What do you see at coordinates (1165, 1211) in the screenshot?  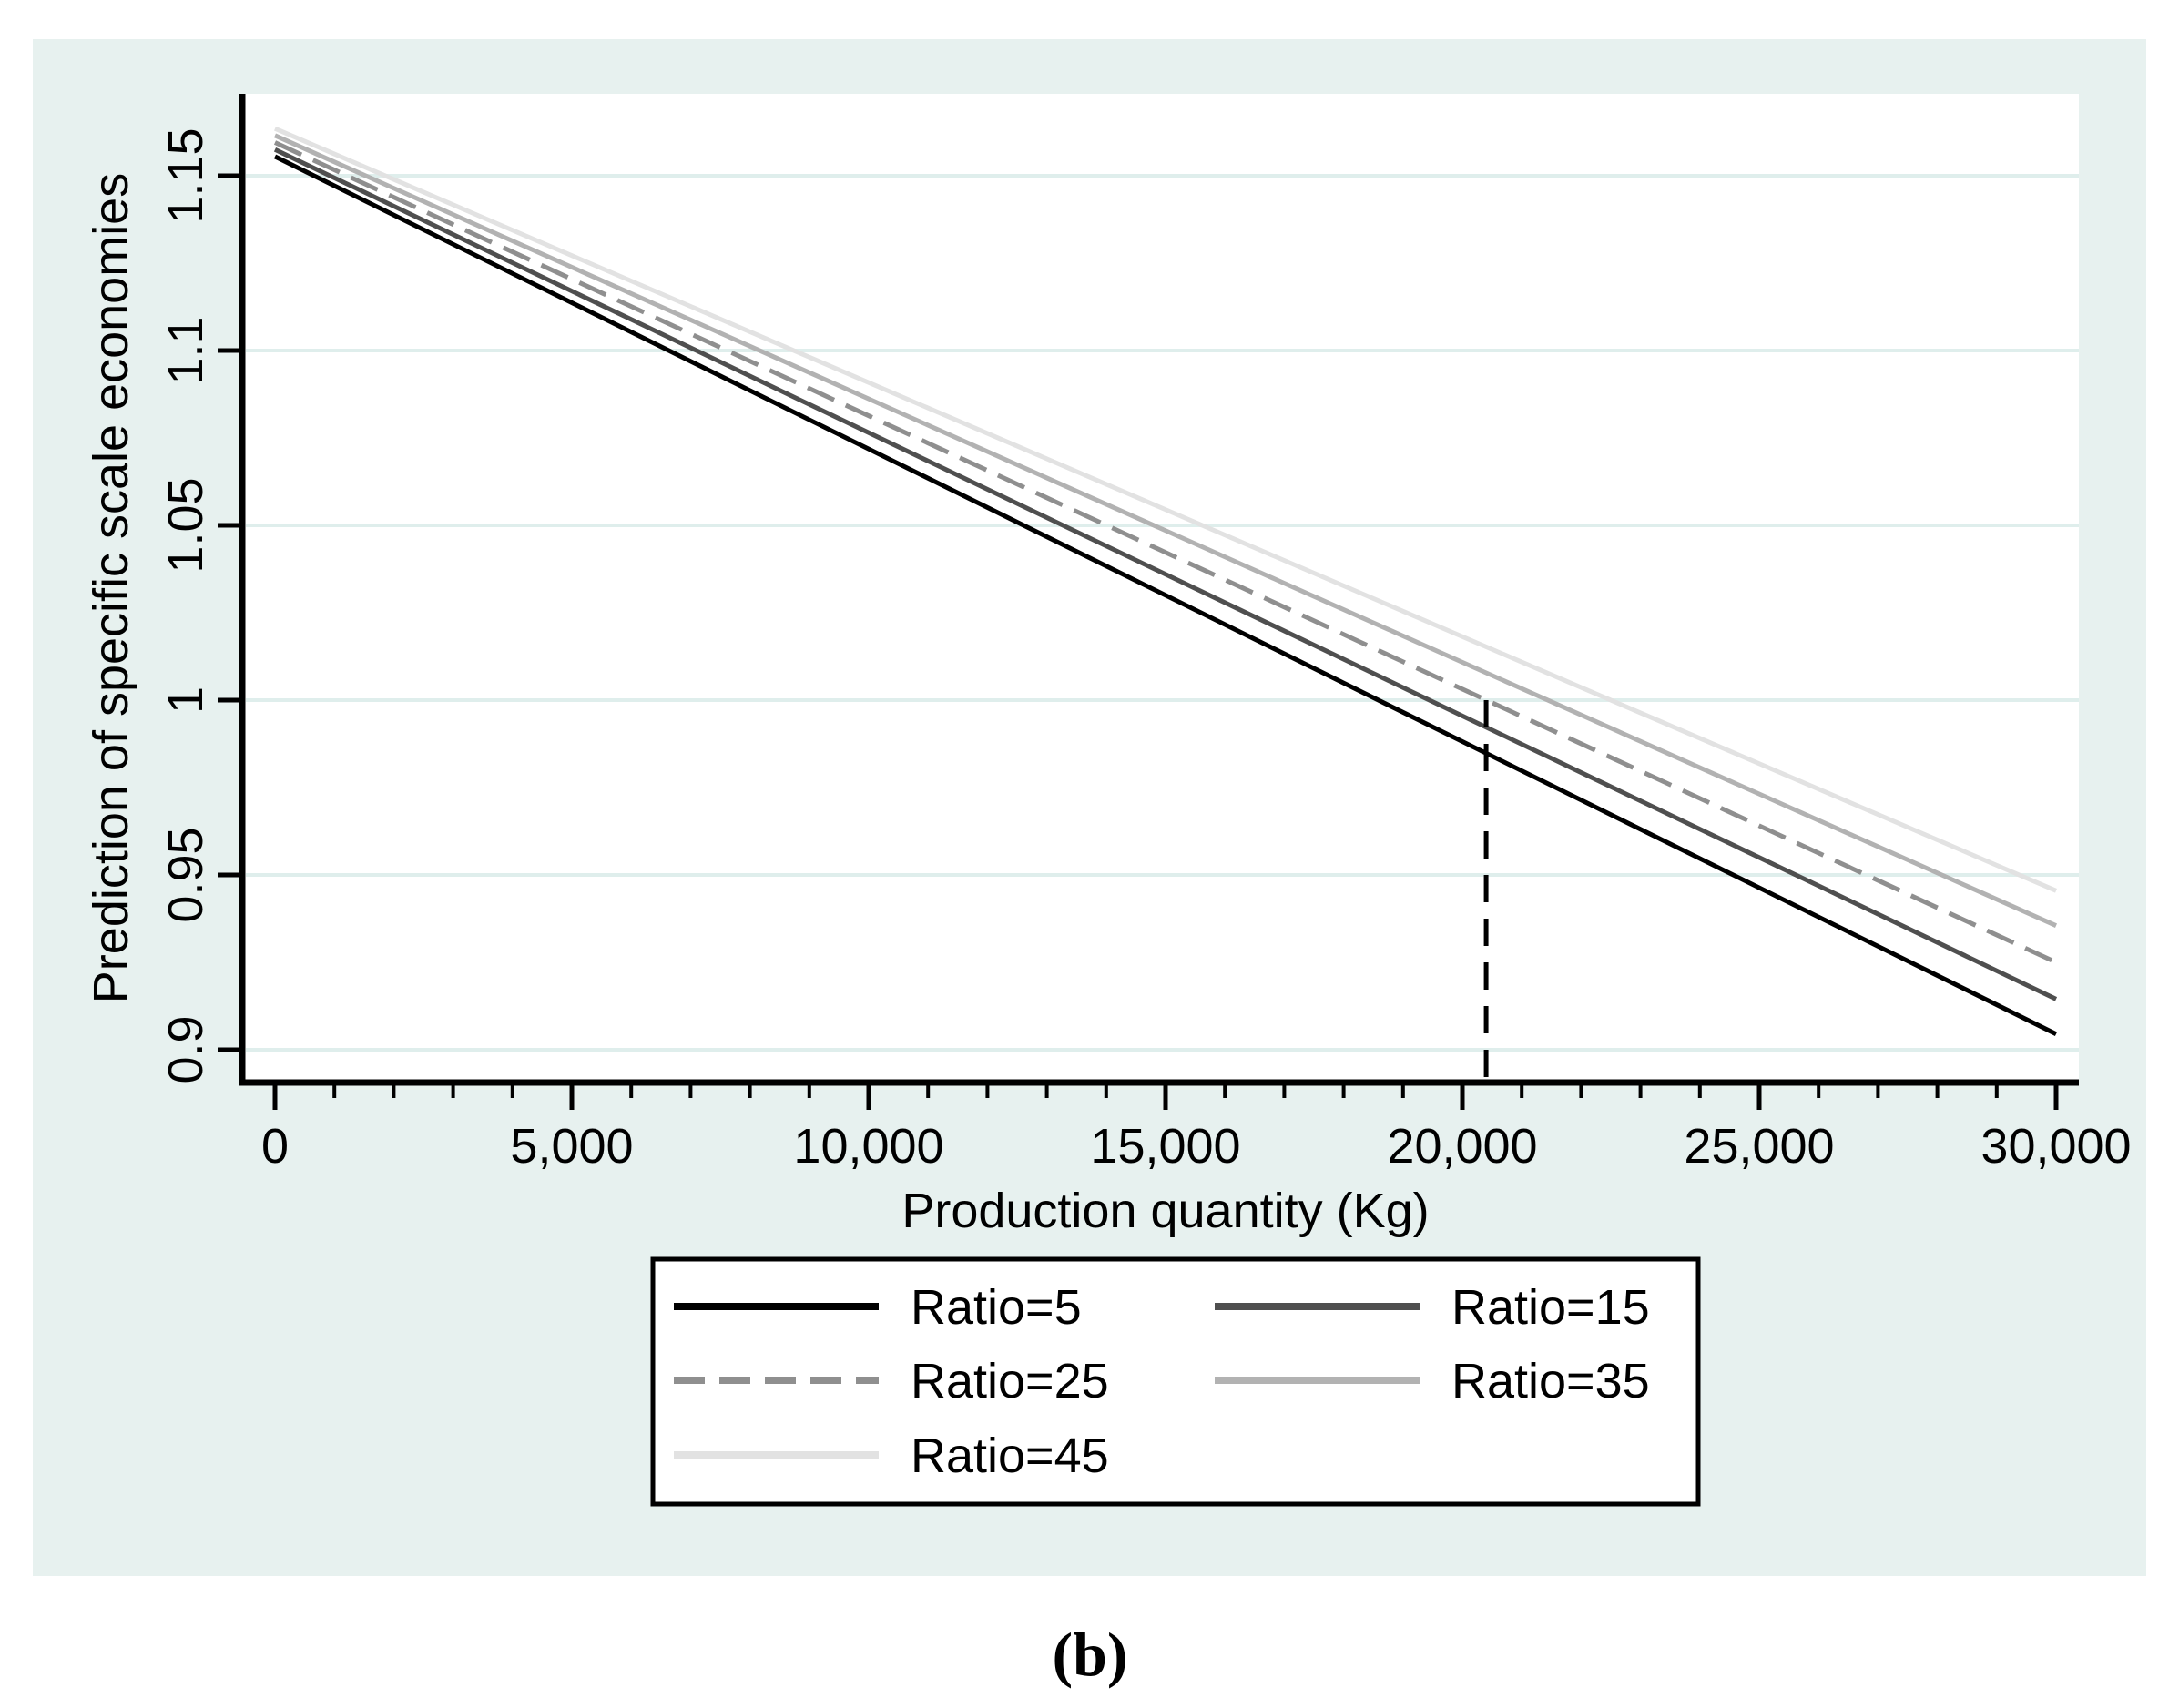 I see `x-axis-title: Production quantity (Kg)` at bounding box center [1165, 1211].